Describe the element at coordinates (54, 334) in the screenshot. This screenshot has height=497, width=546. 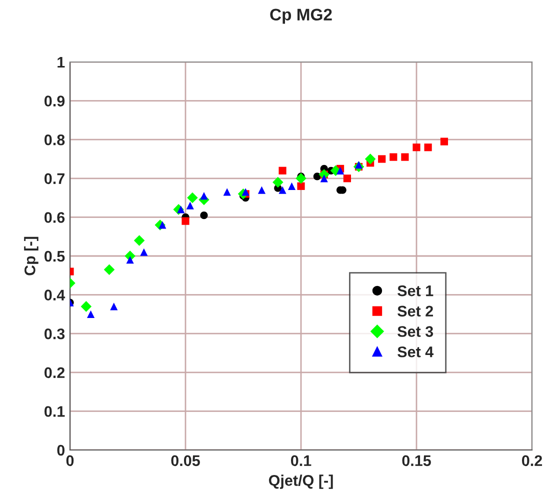
I see `y-tick-label: 0.3` at that location.